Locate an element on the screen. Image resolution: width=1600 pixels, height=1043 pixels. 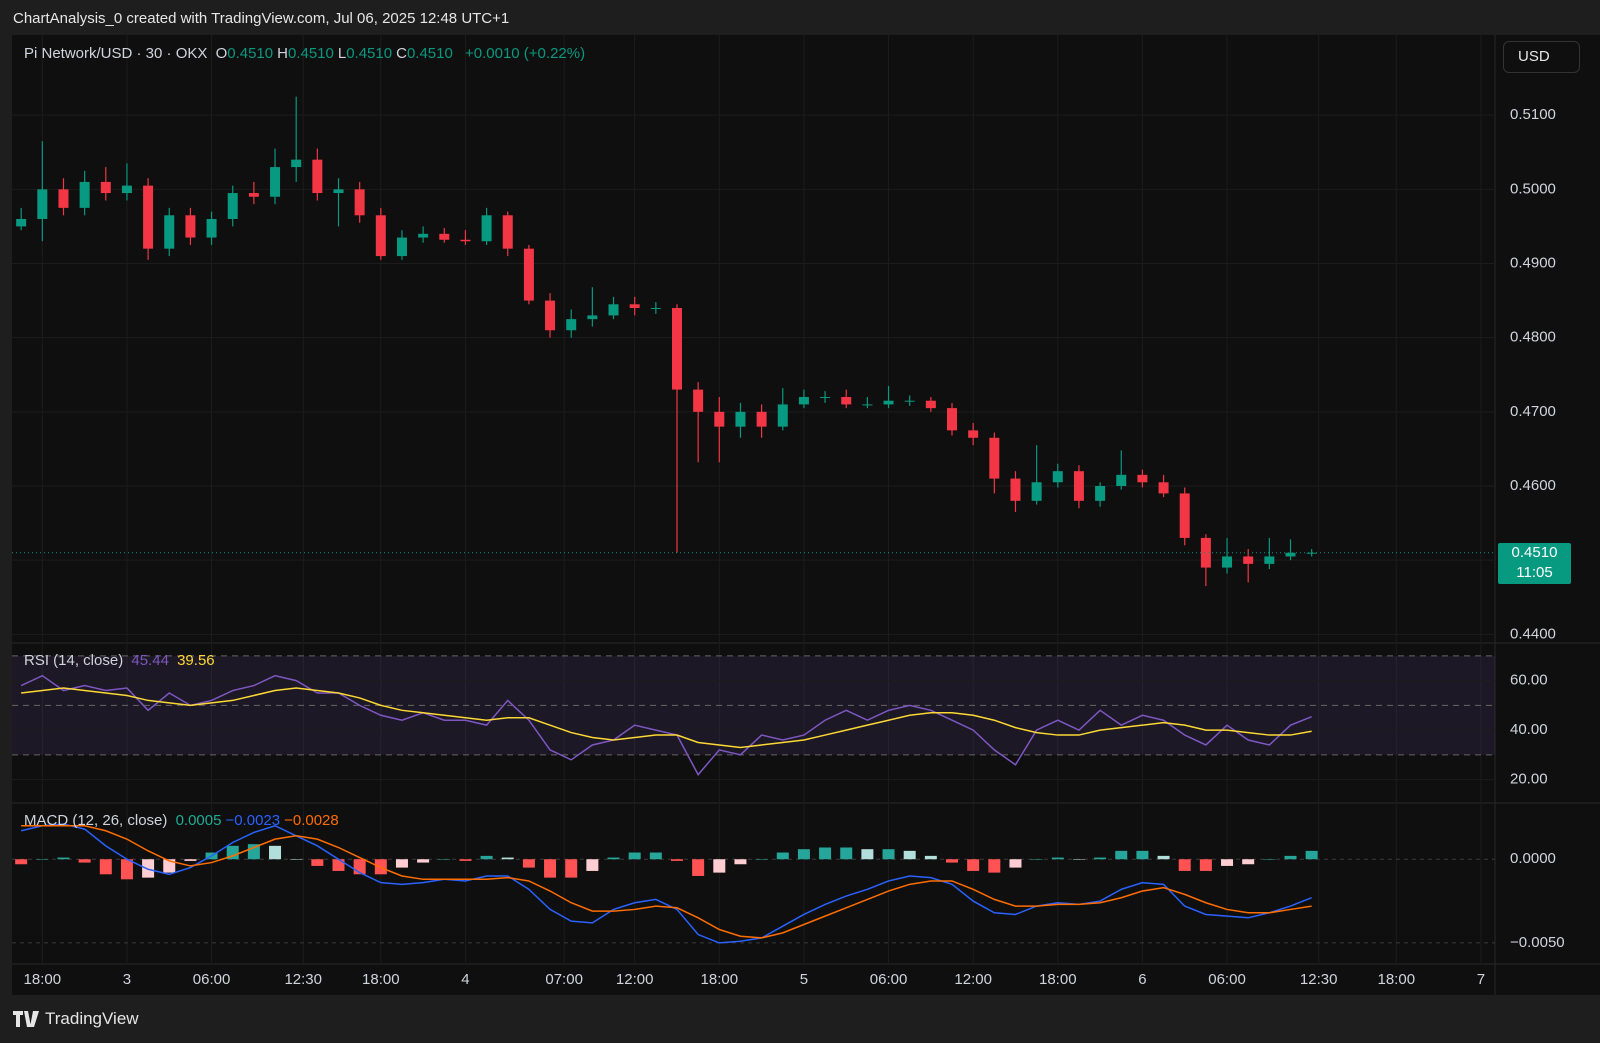
x-tick-label: 4 is located at coordinates (465, 979).